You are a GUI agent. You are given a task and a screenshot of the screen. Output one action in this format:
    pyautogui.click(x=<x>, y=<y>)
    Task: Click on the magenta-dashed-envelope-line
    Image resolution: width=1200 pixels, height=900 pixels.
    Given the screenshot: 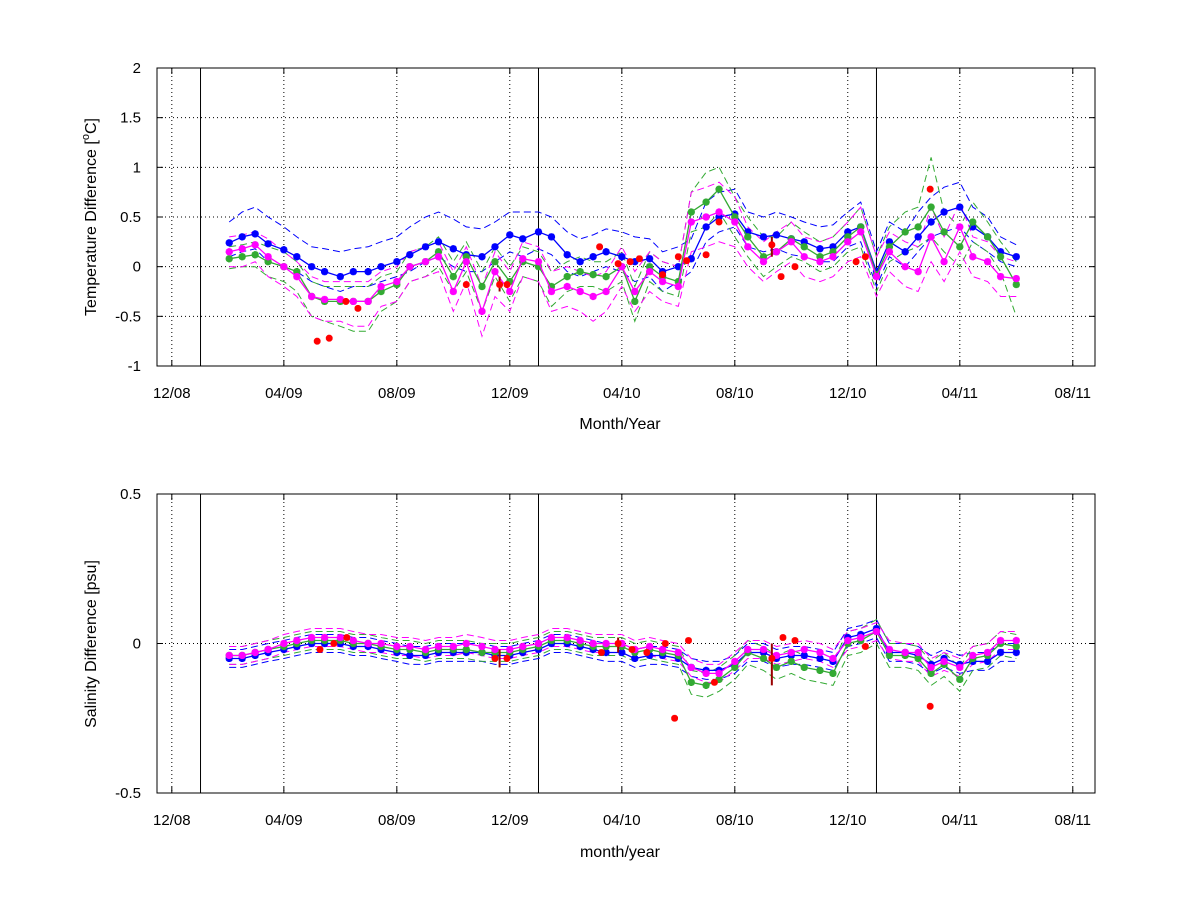 What is the action you would take?
    pyautogui.click(x=623, y=289)
    